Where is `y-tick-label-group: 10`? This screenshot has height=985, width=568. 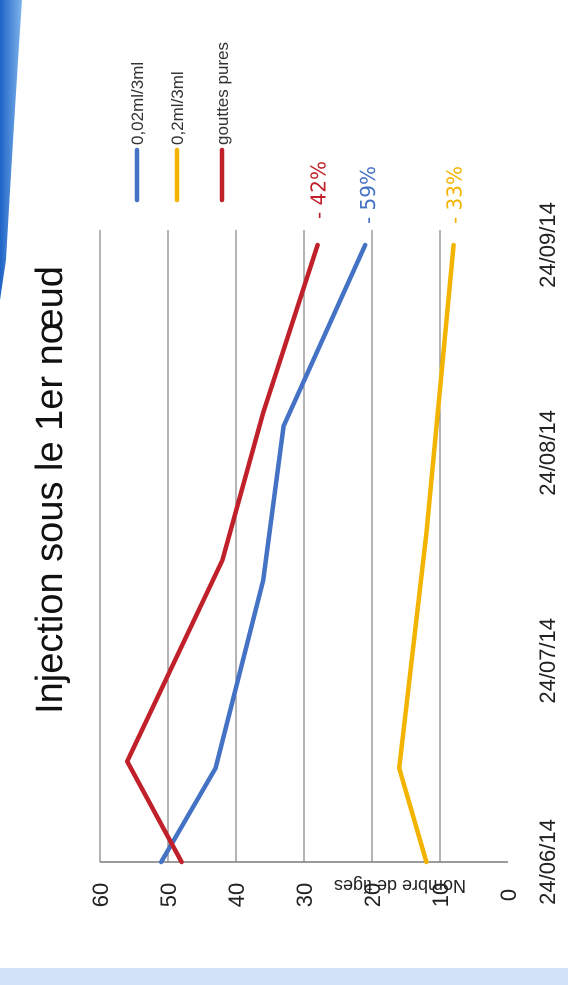 y-tick-label-group: 10 is located at coordinates (440, 895).